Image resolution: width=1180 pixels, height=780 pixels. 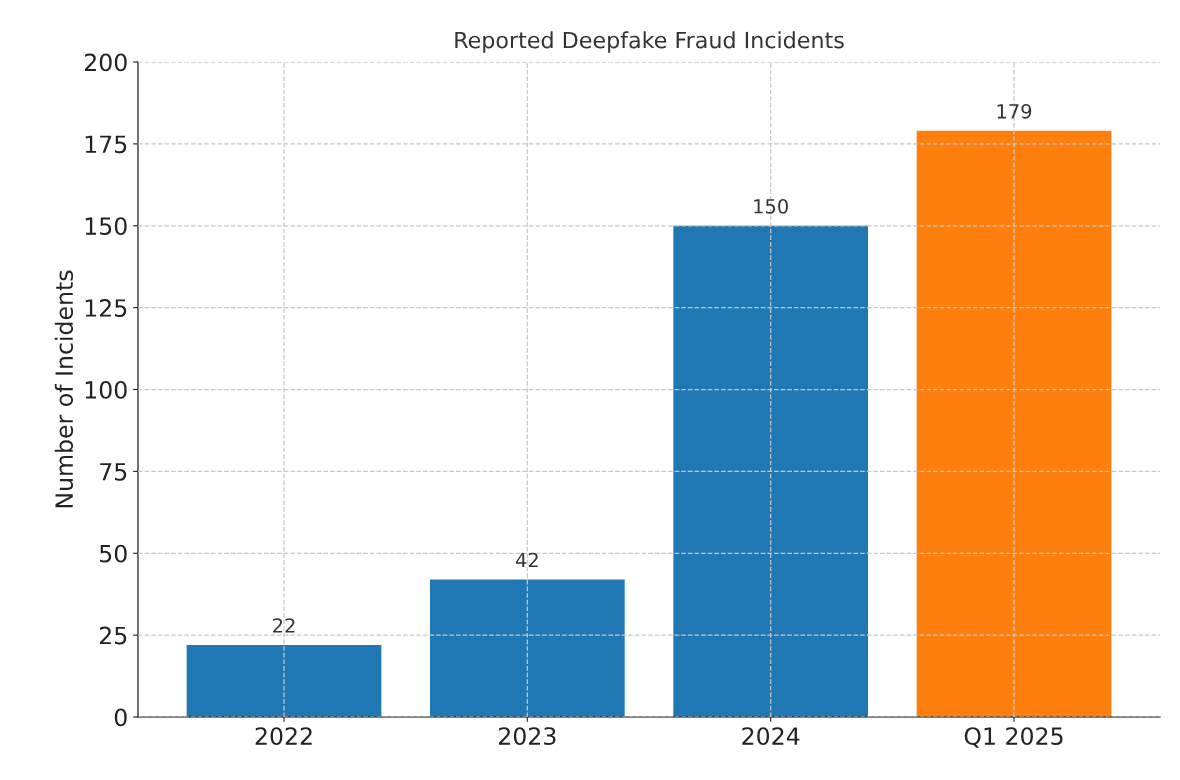 I want to click on x-tick-label: 2023, so click(x=527, y=736).